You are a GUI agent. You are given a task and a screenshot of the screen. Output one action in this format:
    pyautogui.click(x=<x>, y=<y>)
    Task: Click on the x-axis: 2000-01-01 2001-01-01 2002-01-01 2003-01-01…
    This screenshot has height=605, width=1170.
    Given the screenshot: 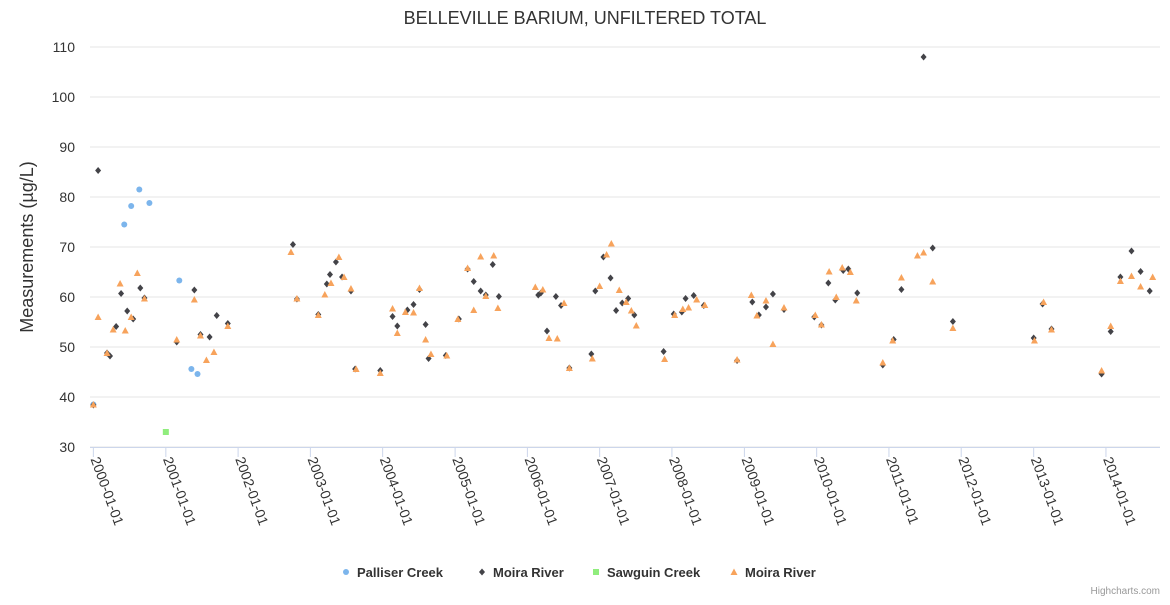 What is the action you would take?
    pyautogui.click(x=624, y=487)
    